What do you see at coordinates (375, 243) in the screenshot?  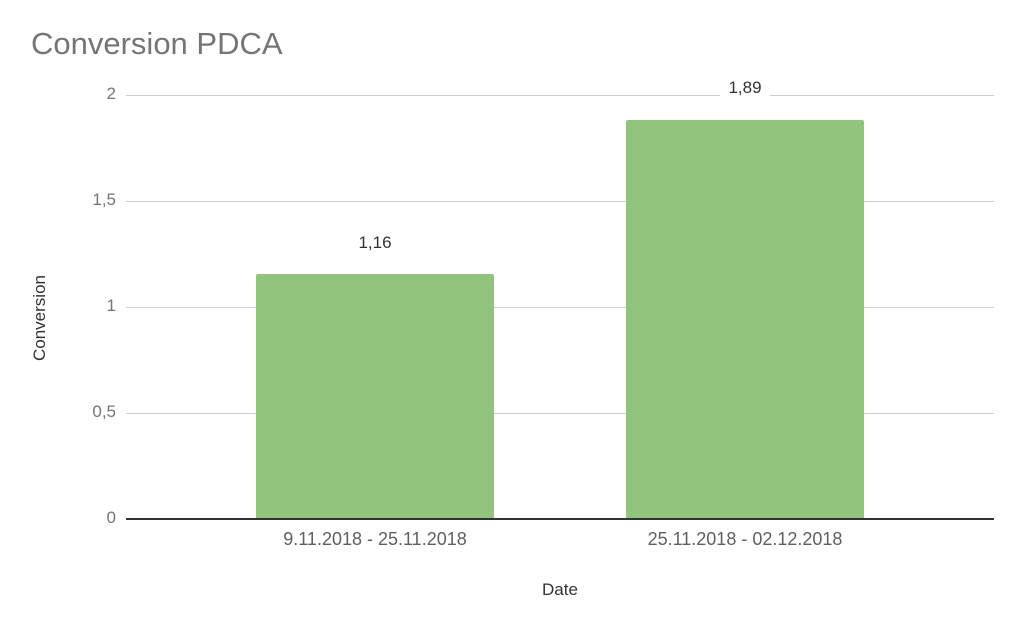 I see `bar-value-label: 1,16` at bounding box center [375, 243].